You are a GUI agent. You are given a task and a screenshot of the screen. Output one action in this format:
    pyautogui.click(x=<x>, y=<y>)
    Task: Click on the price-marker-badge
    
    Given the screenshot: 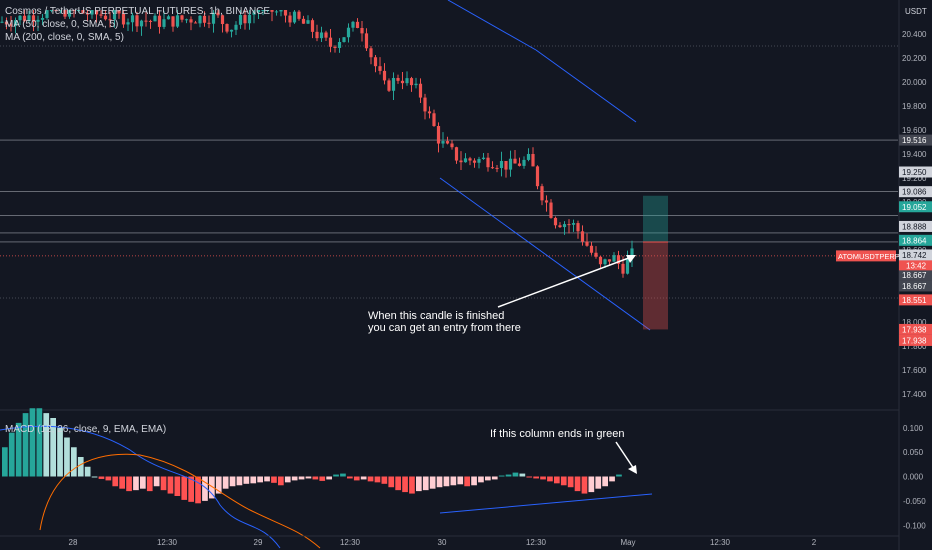 What is the action you would take?
    pyautogui.click(x=915, y=172)
    